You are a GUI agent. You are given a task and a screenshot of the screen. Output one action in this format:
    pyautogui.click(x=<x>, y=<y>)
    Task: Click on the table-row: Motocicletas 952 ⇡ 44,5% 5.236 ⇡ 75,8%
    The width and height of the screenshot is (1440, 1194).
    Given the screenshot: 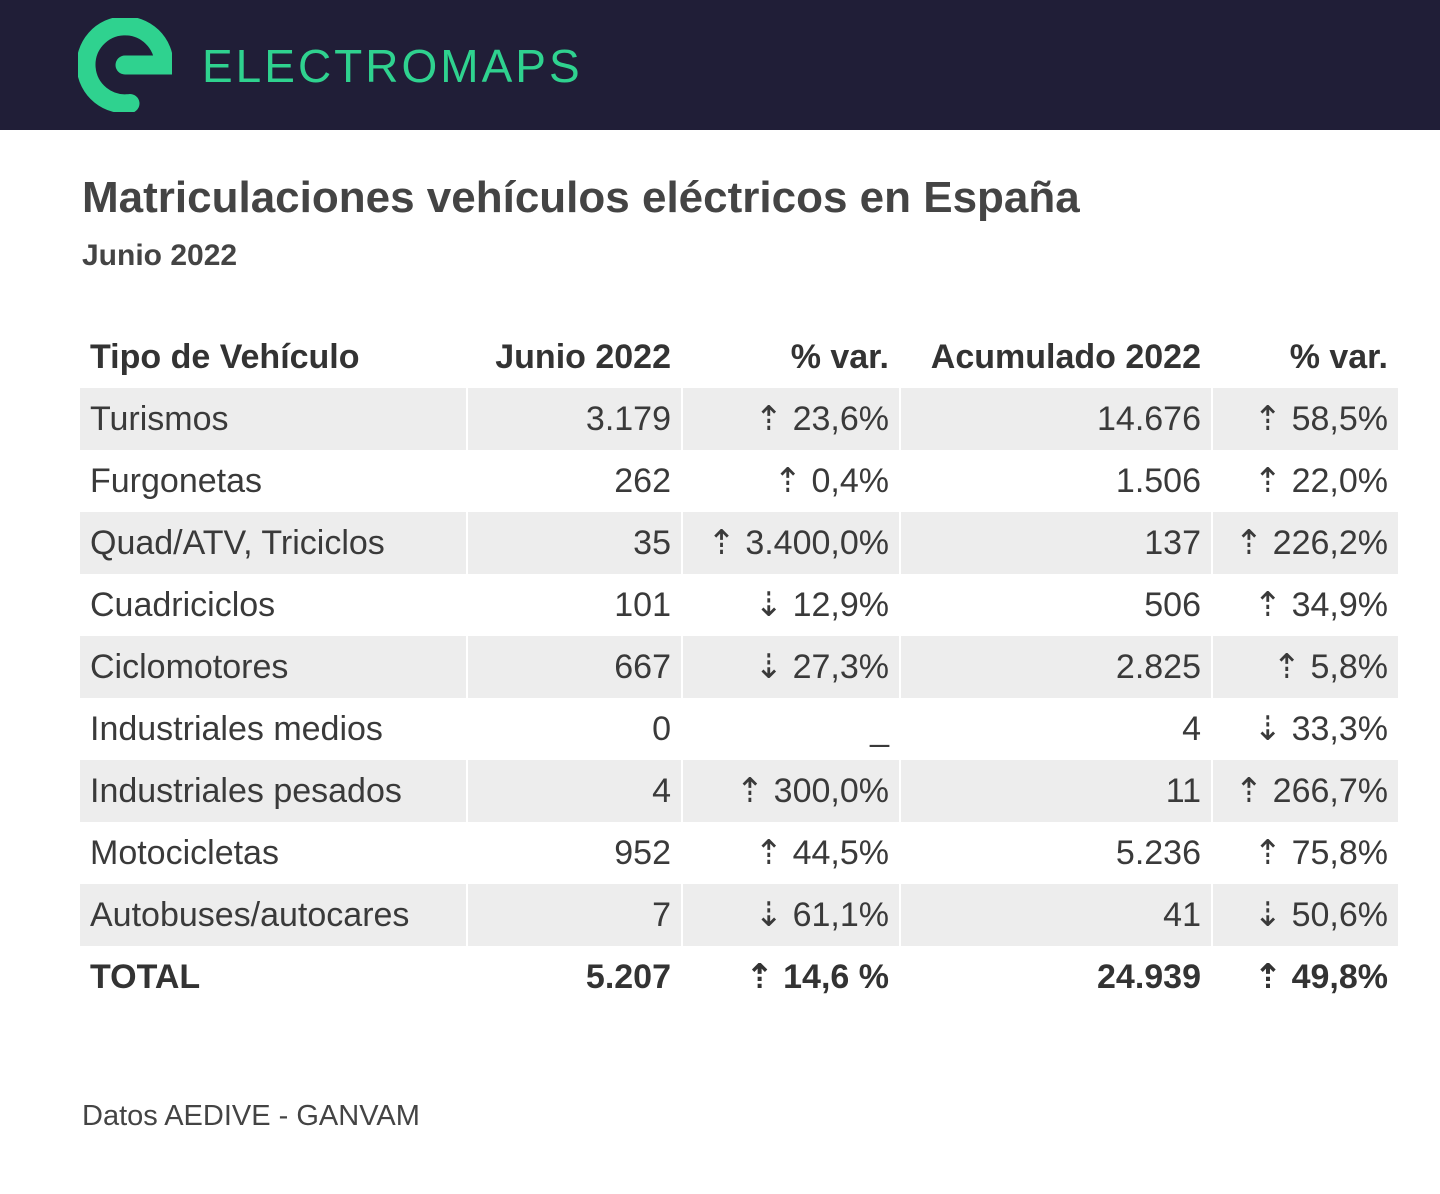 What is the action you would take?
    pyautogui.click(x=739, y=853)
    